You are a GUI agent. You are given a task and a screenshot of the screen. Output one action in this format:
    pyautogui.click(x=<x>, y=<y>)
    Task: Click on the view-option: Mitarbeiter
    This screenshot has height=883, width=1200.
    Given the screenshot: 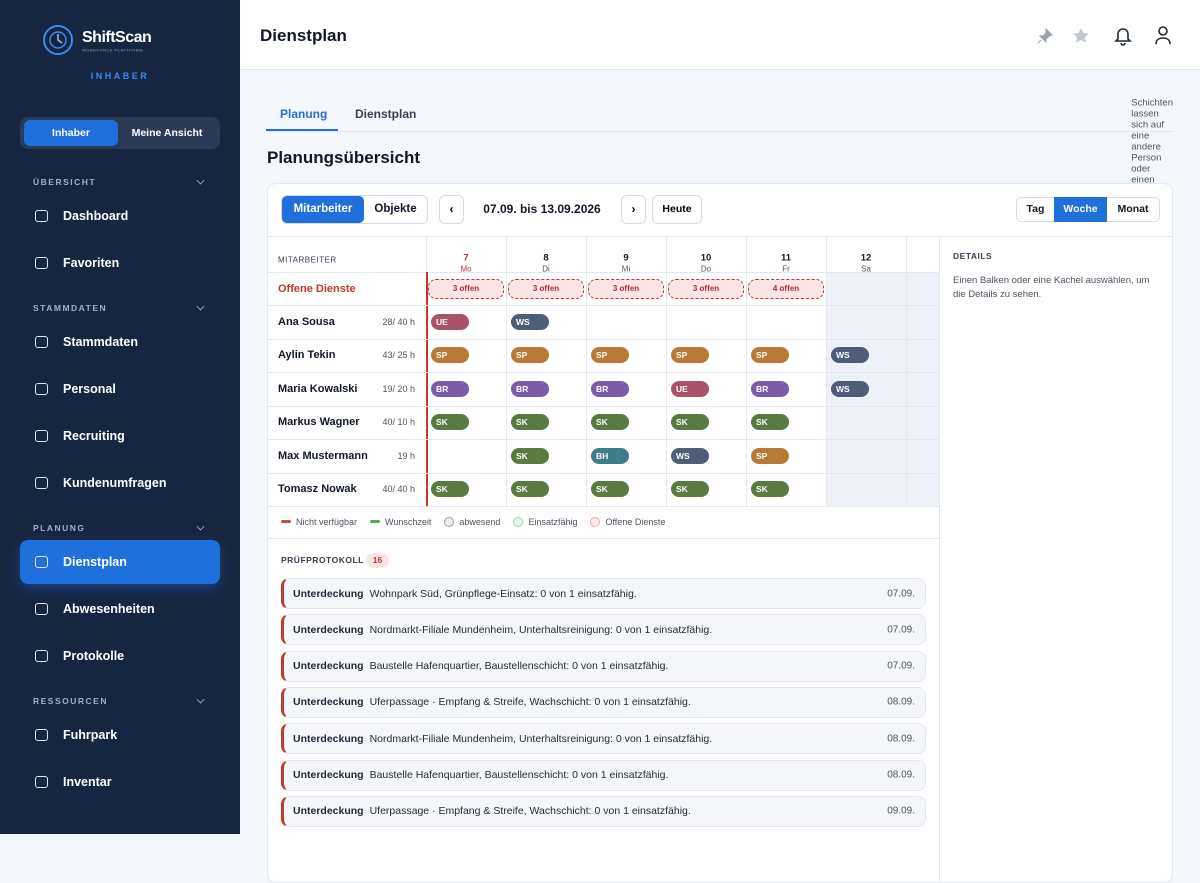 What is the action you would take?
    pyautogui.click(x=323, y=209)
    